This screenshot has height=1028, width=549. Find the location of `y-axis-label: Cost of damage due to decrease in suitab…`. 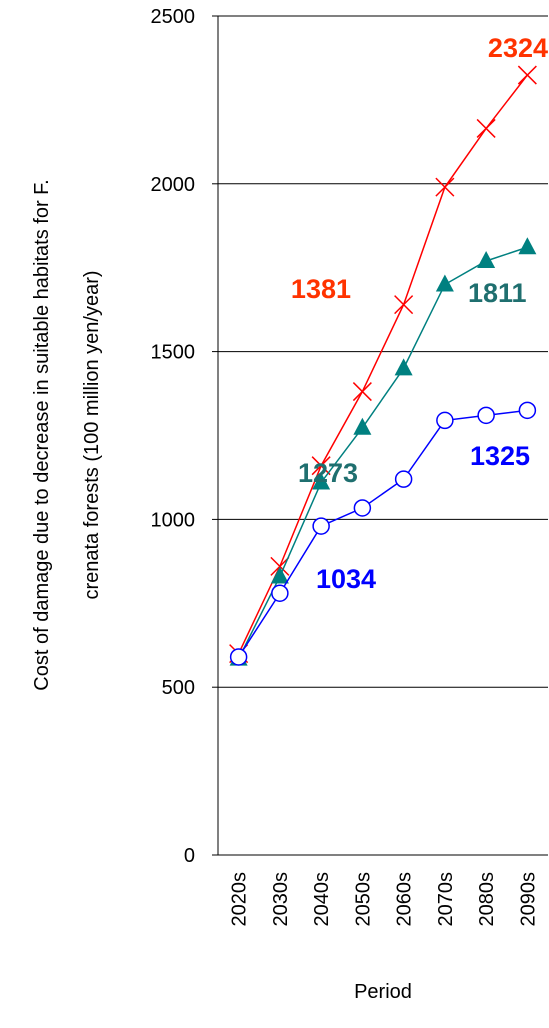

y-axis-label: Cost of damage due to decrease in suitab… is located at coordinates (42, 434).